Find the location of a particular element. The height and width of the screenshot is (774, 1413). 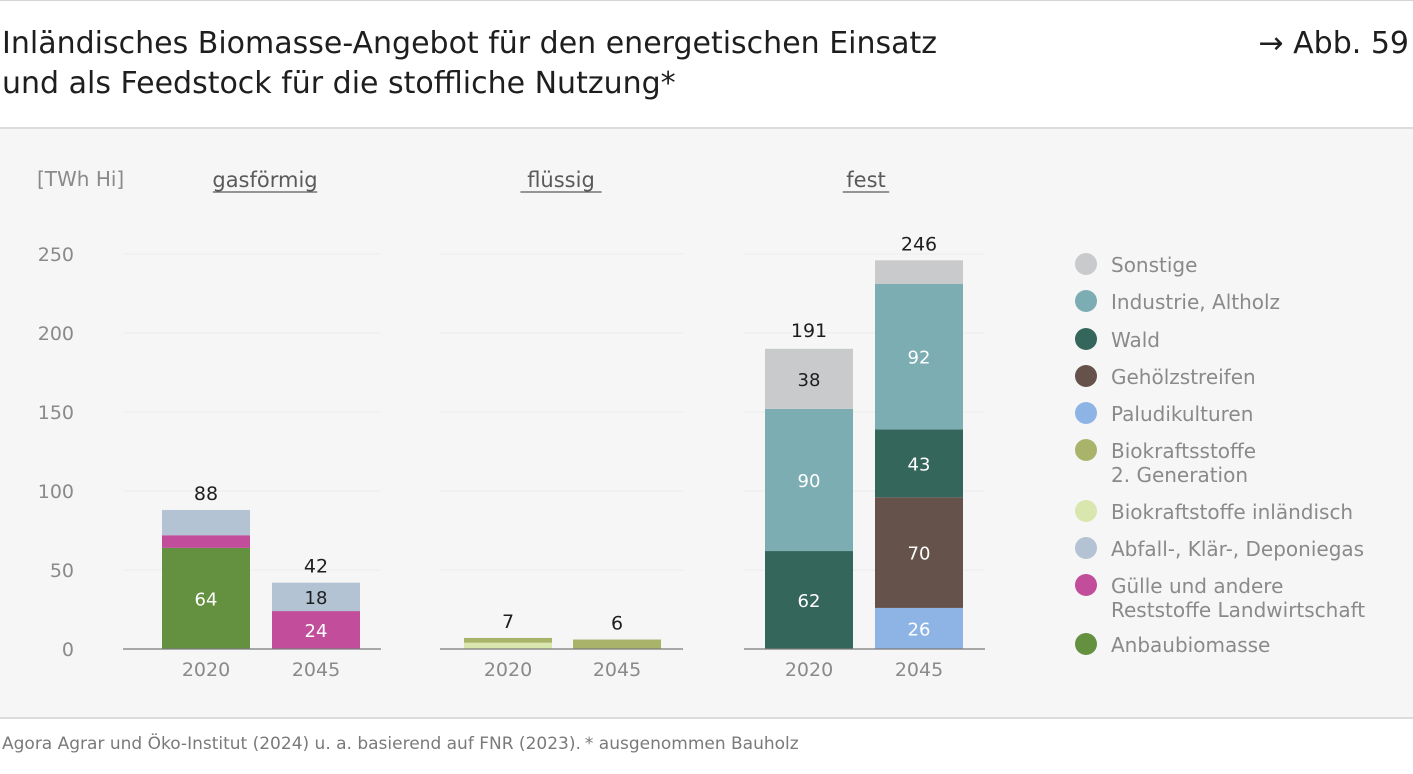

legend-label-line: Industrie, Altholz is located at coordinates (1196, 302).